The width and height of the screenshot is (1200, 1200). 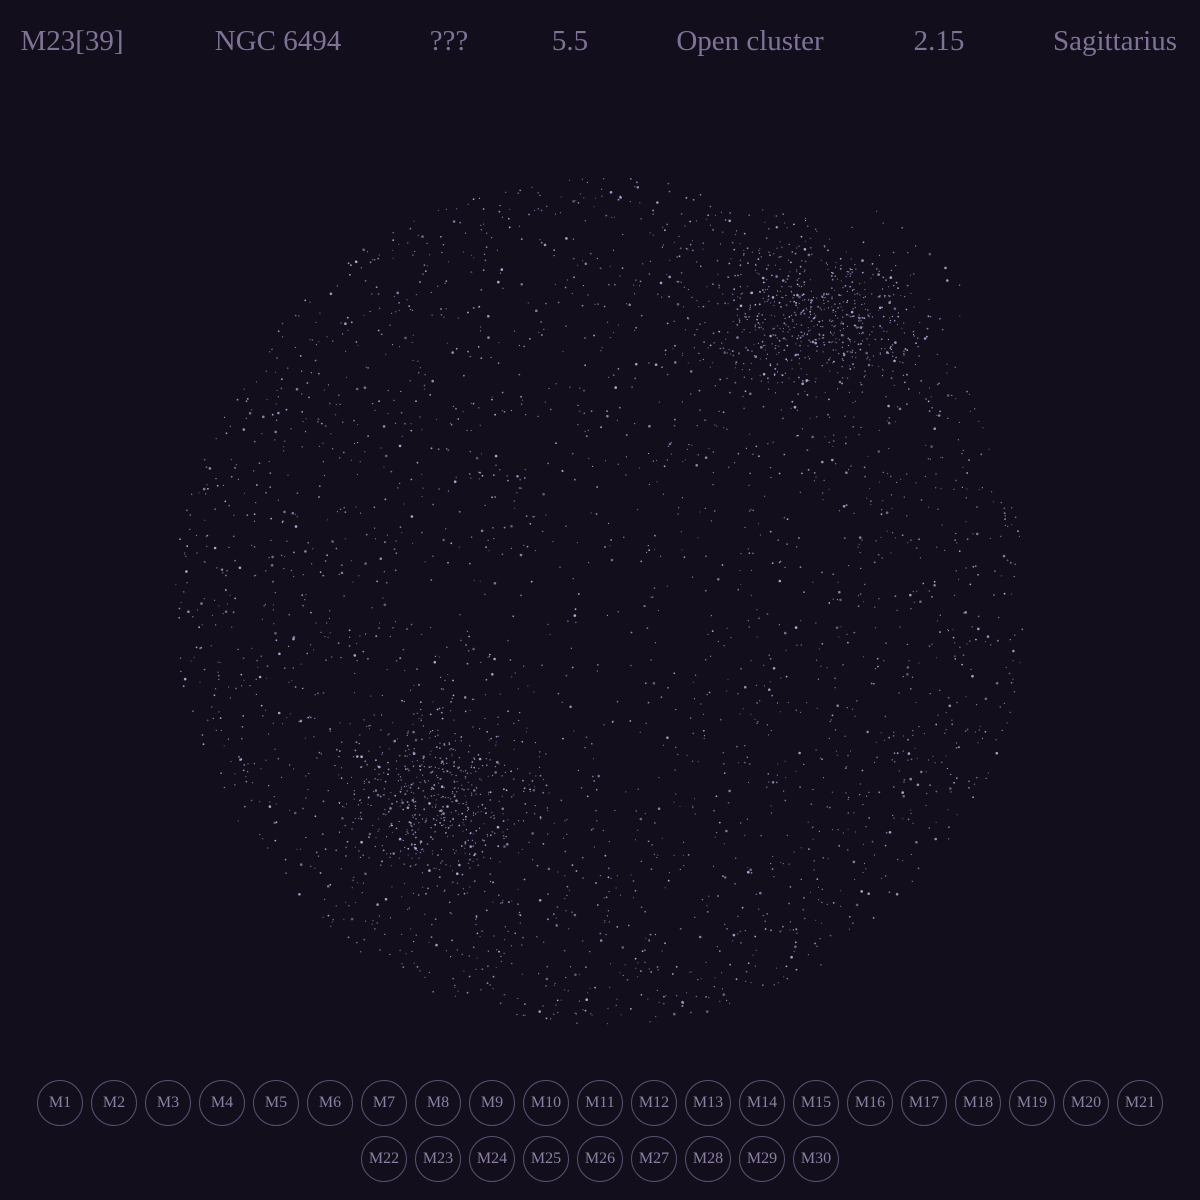 What do you see at coordinates (384, 1103) in the screenshot?
I see `nav-button-m7: M7` at bounding box center [384, 1103].